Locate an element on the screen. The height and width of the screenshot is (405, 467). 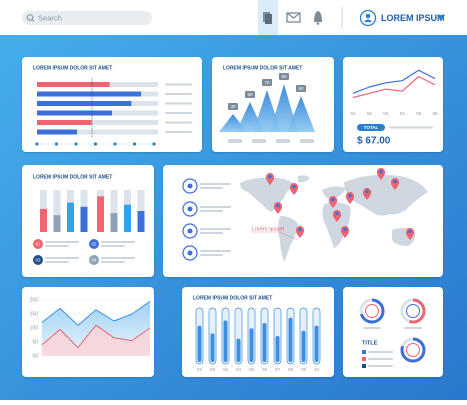
x-tick-label: 01 is located at coordinates (200, 369).